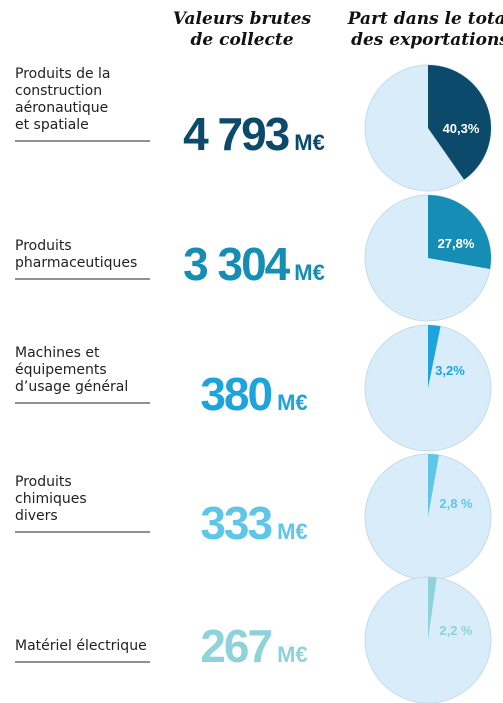 The height and width of the screenshot is (703, 503). What do you see at coordinates (235, 394) in the screenshot?
I see `value: 380` at bounding box center [235, 394].